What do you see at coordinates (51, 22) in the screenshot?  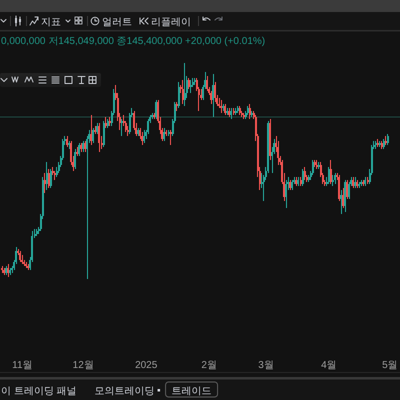 I see `text: 지표` at bounding box center [51, 22].